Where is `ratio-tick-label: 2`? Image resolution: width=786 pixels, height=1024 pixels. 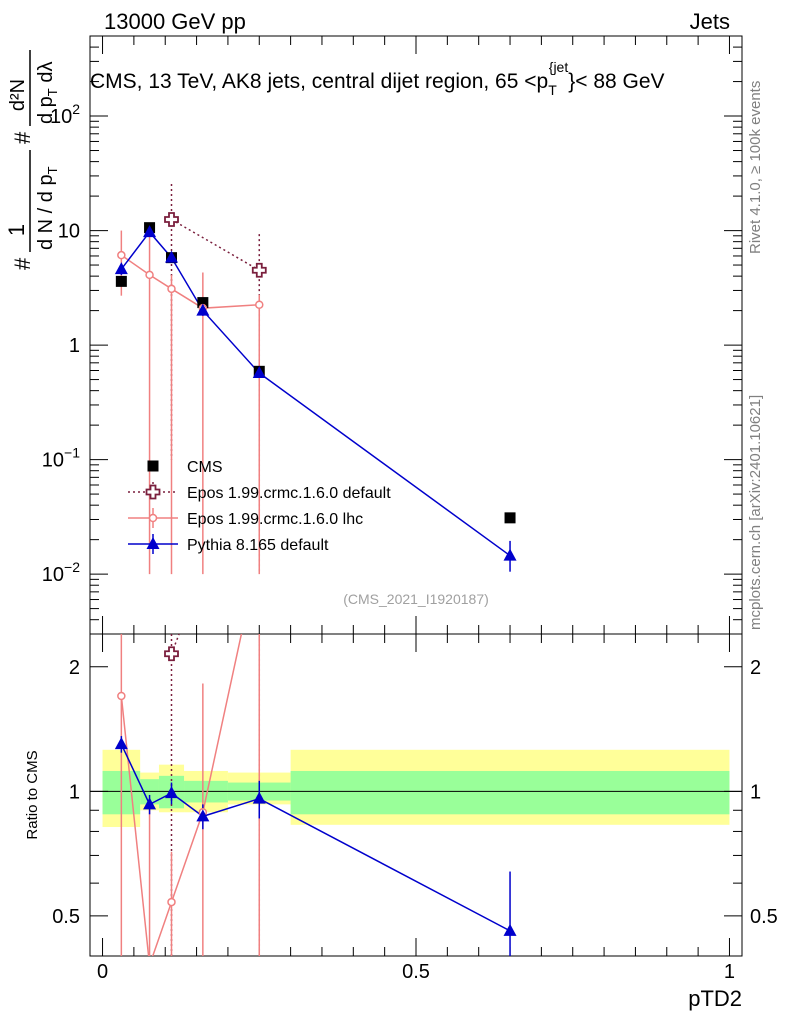 ratio-tick-label: 2 is located at coordinates (74, 668).